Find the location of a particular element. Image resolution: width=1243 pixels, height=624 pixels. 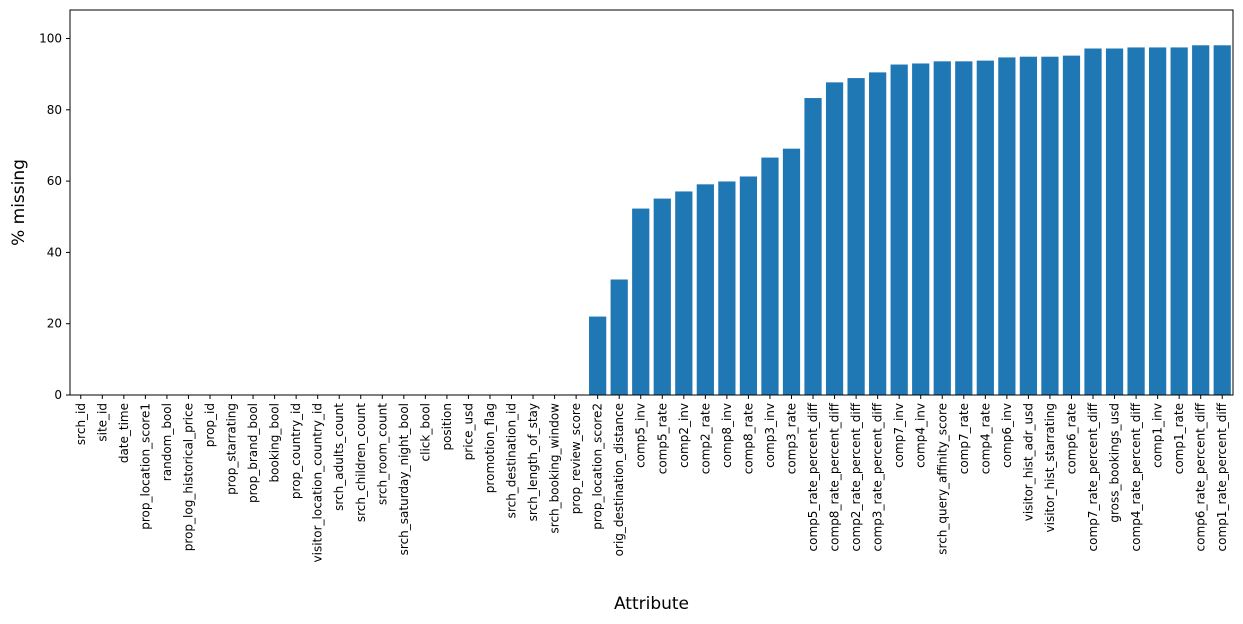

x-tick-label: prop_country_id is located at coordinates (296, 451).